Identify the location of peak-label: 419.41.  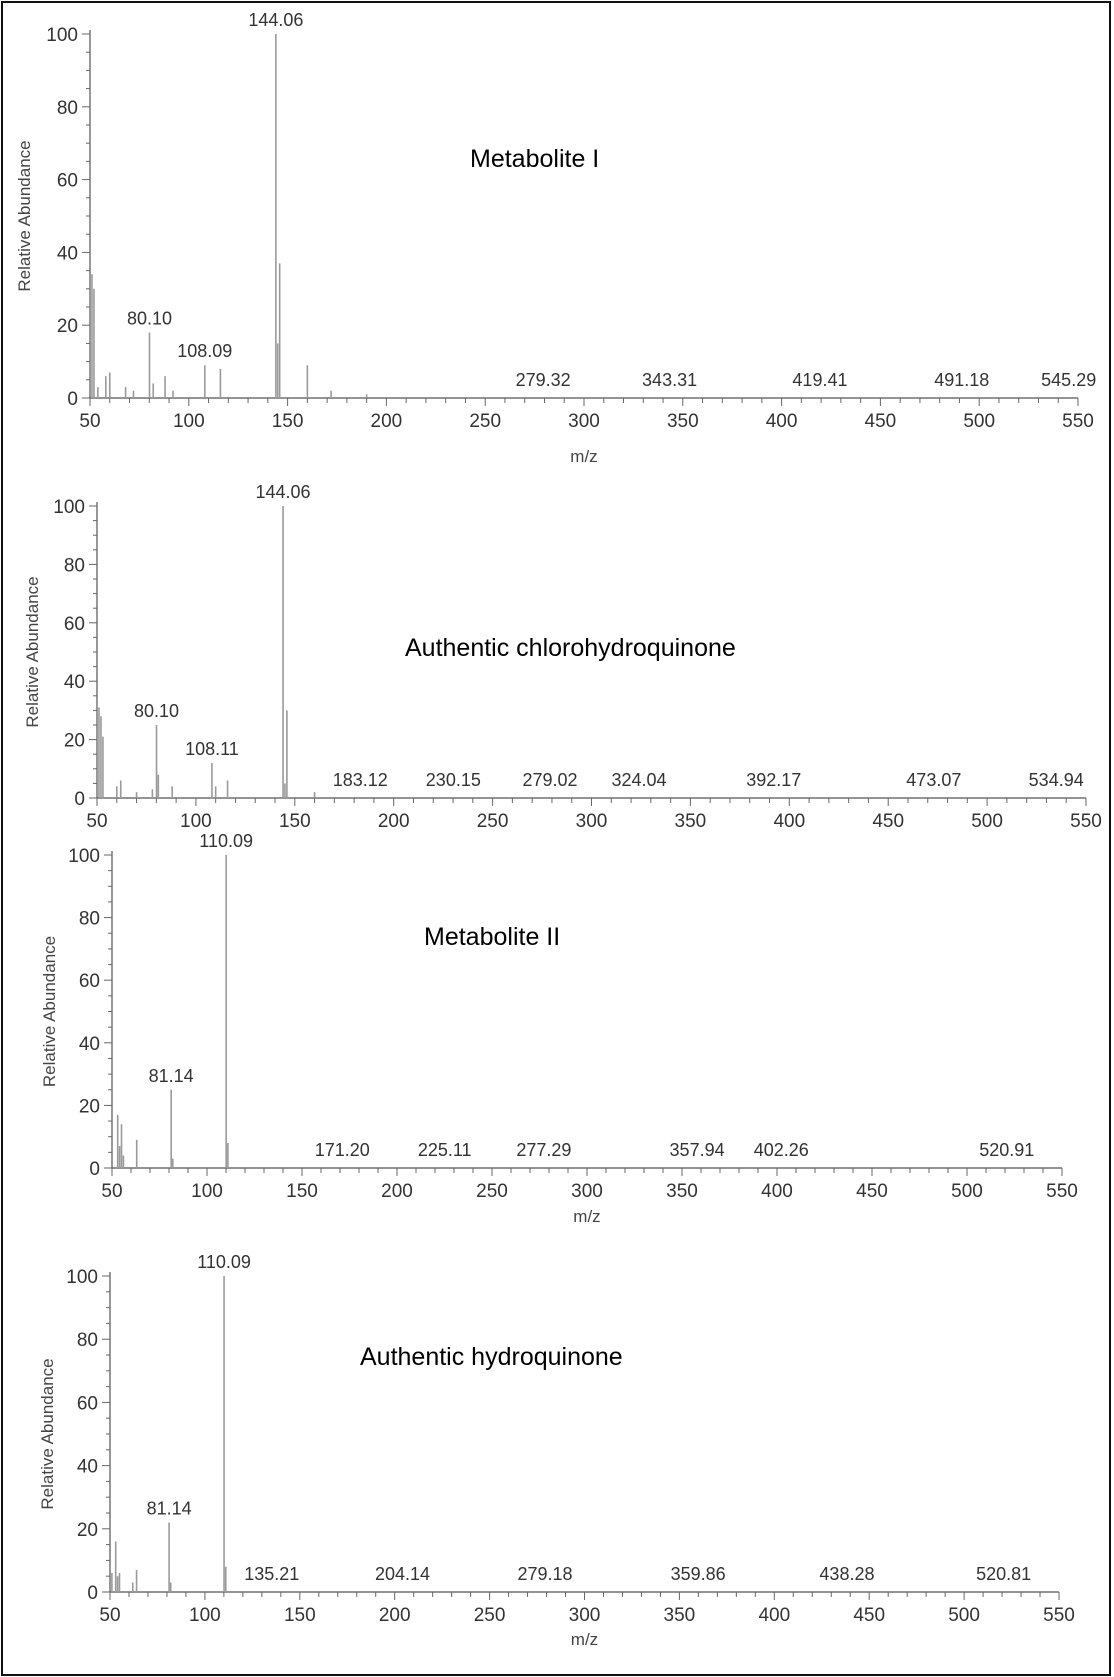
(819, 380).